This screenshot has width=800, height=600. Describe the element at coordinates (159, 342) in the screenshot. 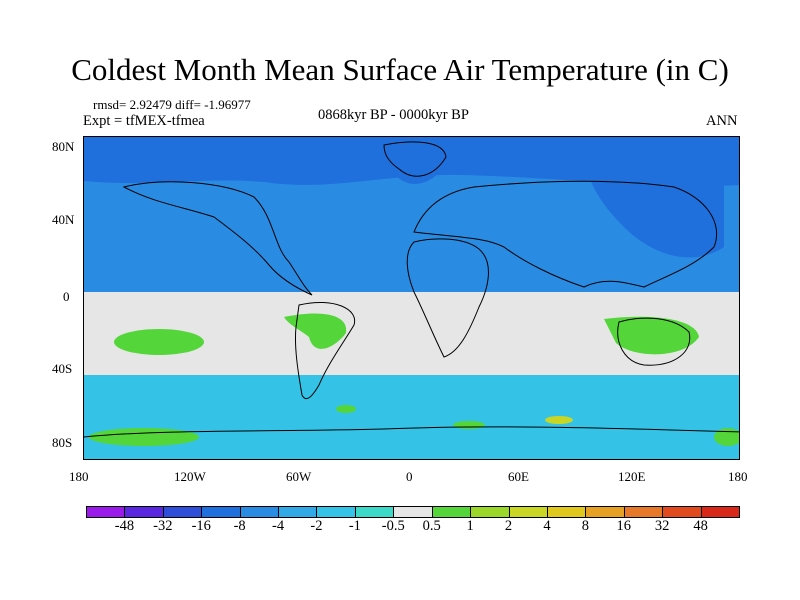

I see `pacific-warm-patch` at that location.